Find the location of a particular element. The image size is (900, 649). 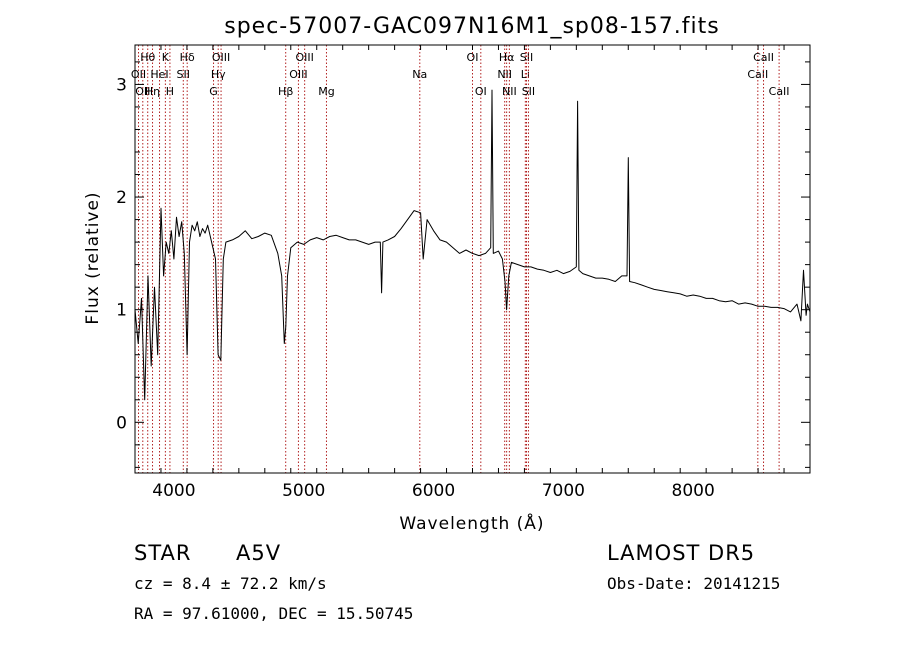

line-label: Hα is located at coordinates (507, 57).